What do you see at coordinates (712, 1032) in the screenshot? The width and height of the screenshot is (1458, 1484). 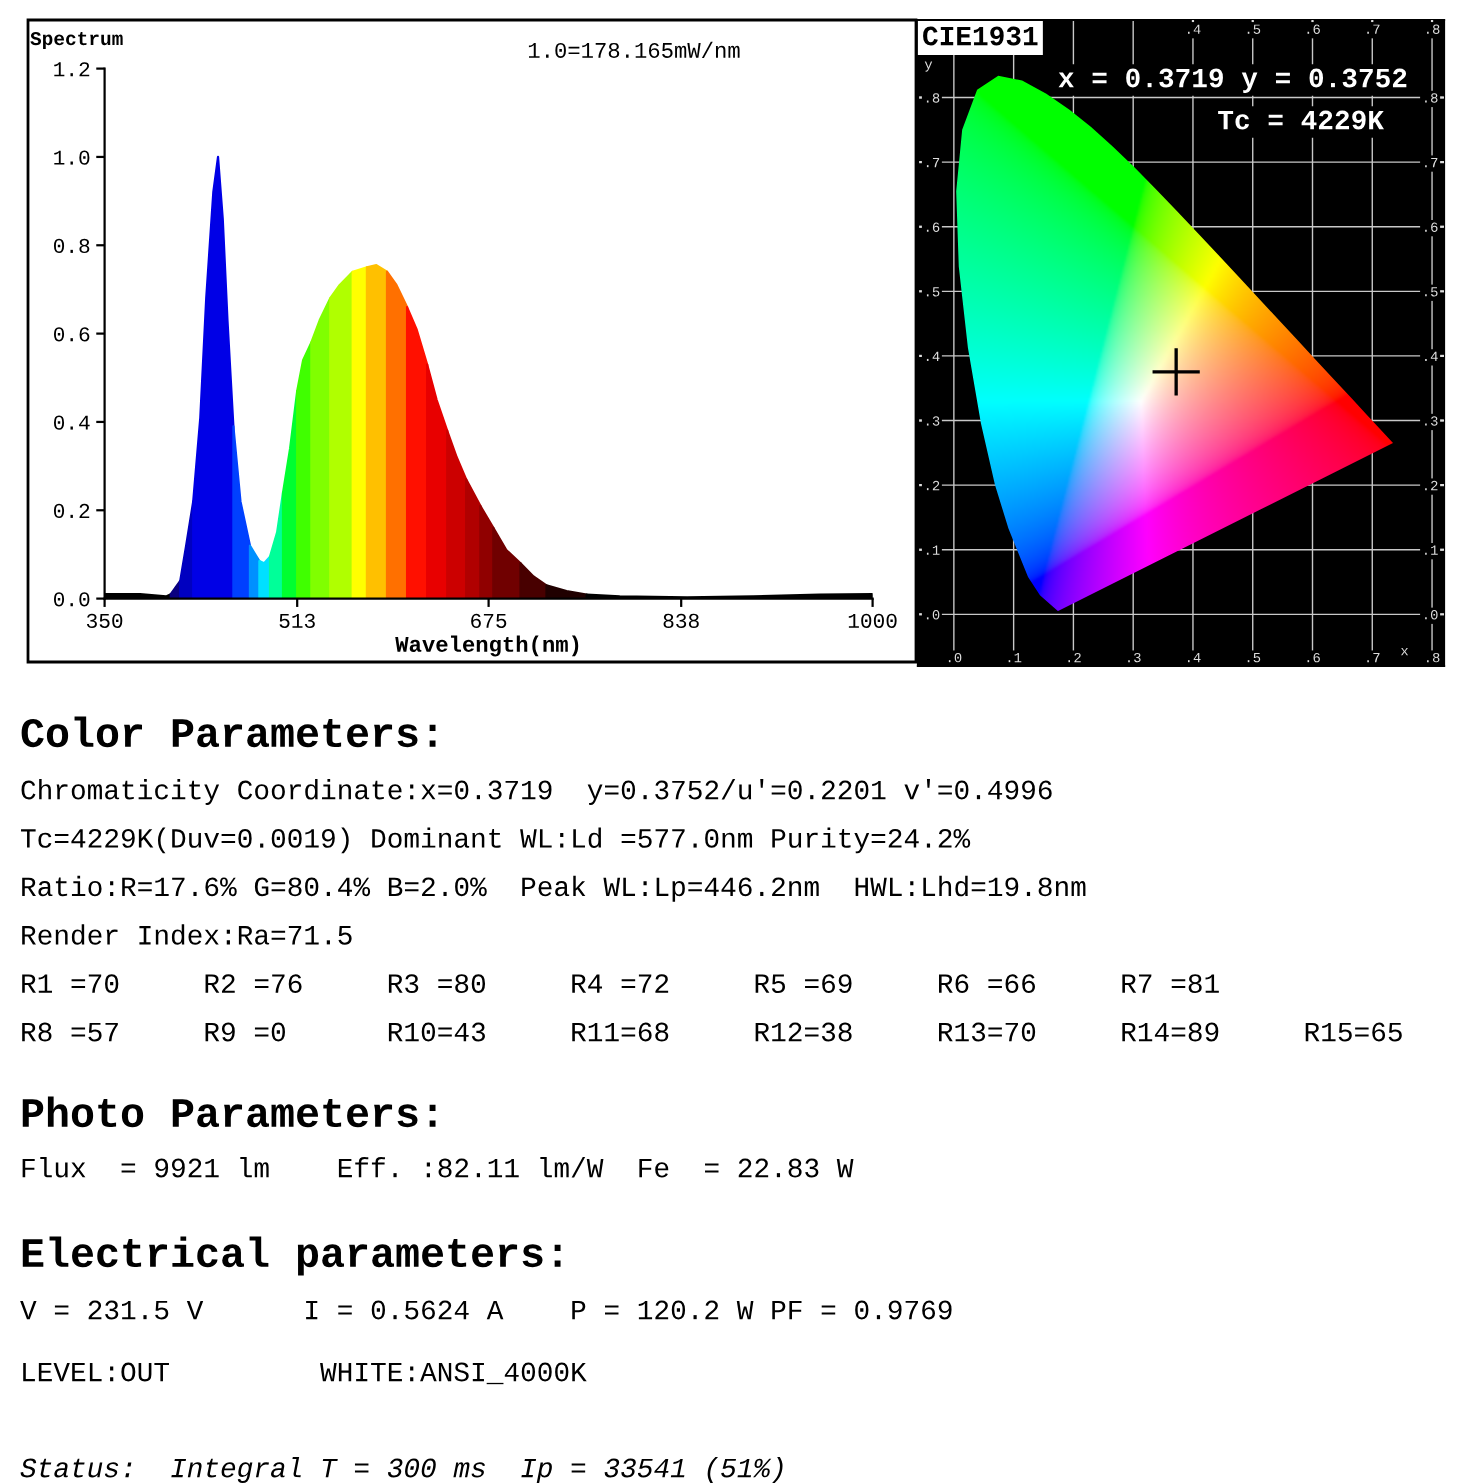 I see `text: R8 =57 R9 =0 R10=43 R11=68 R12=38 R13=70 R14=89 R15=65` at bounding box center [712, 1032].